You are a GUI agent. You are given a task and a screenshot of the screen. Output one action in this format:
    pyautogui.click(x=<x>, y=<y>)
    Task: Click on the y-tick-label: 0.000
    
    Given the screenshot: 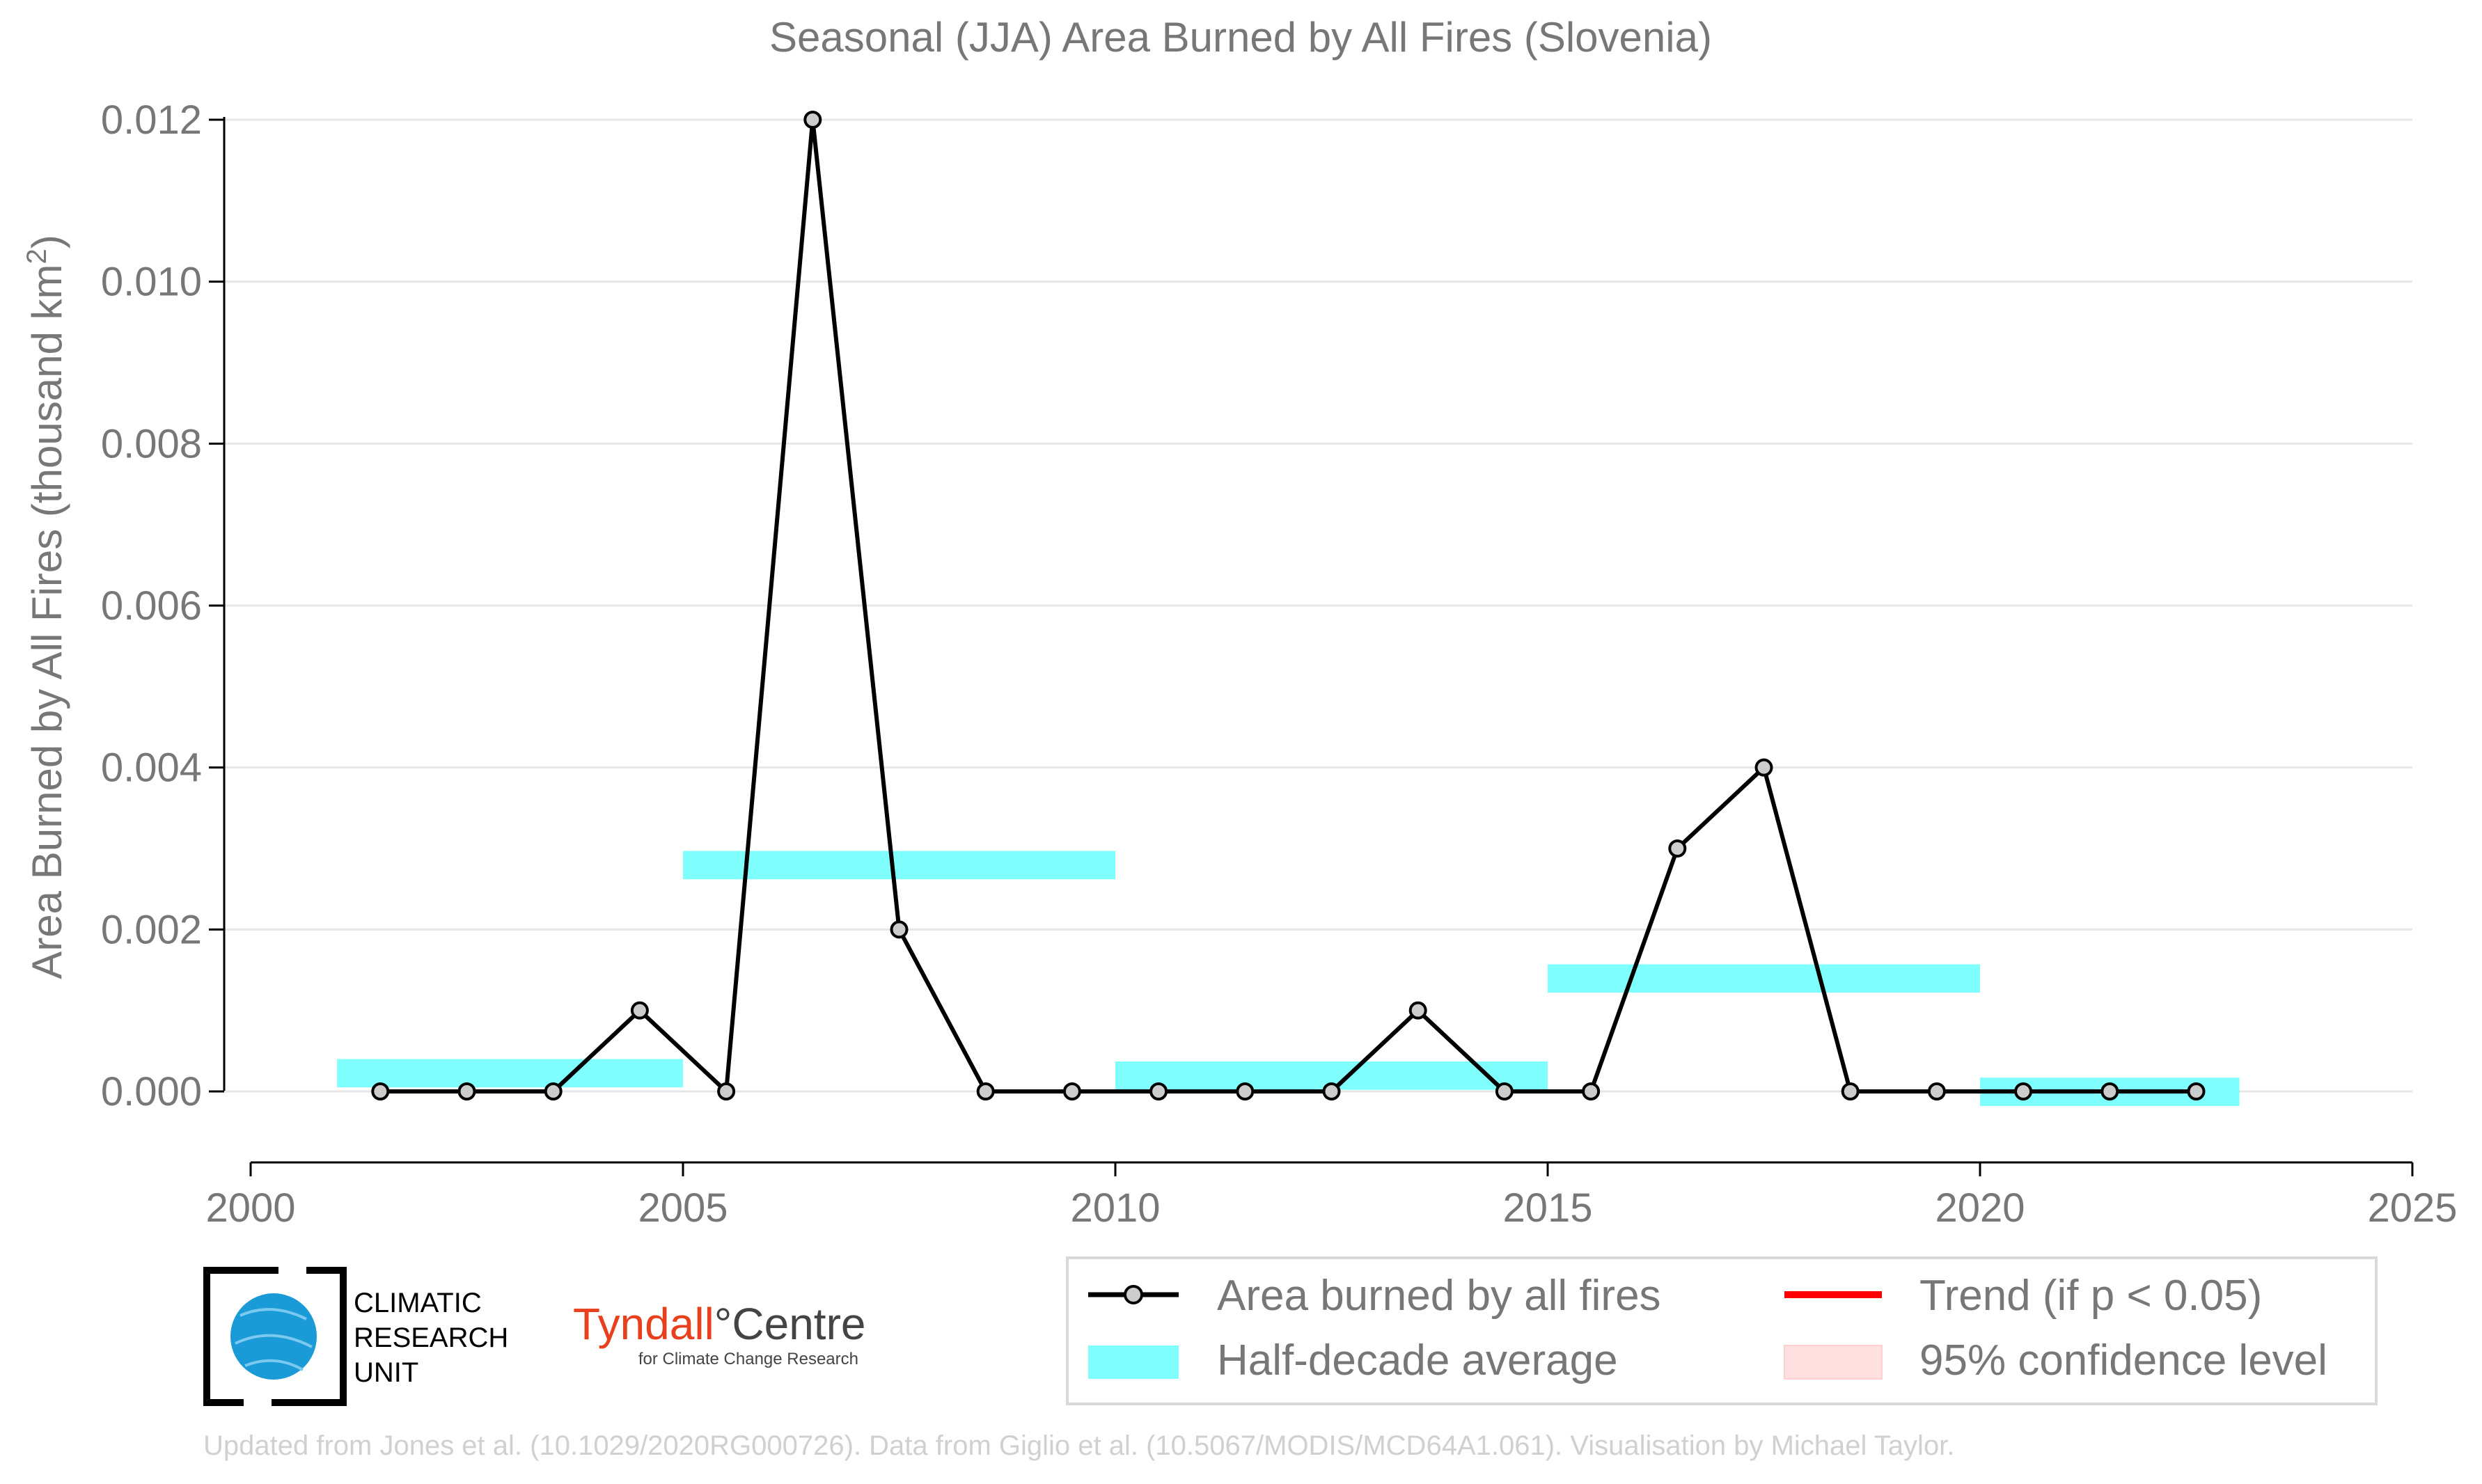 What is the action you would take?
    pyautogui.click(x=151, y=1091)
    